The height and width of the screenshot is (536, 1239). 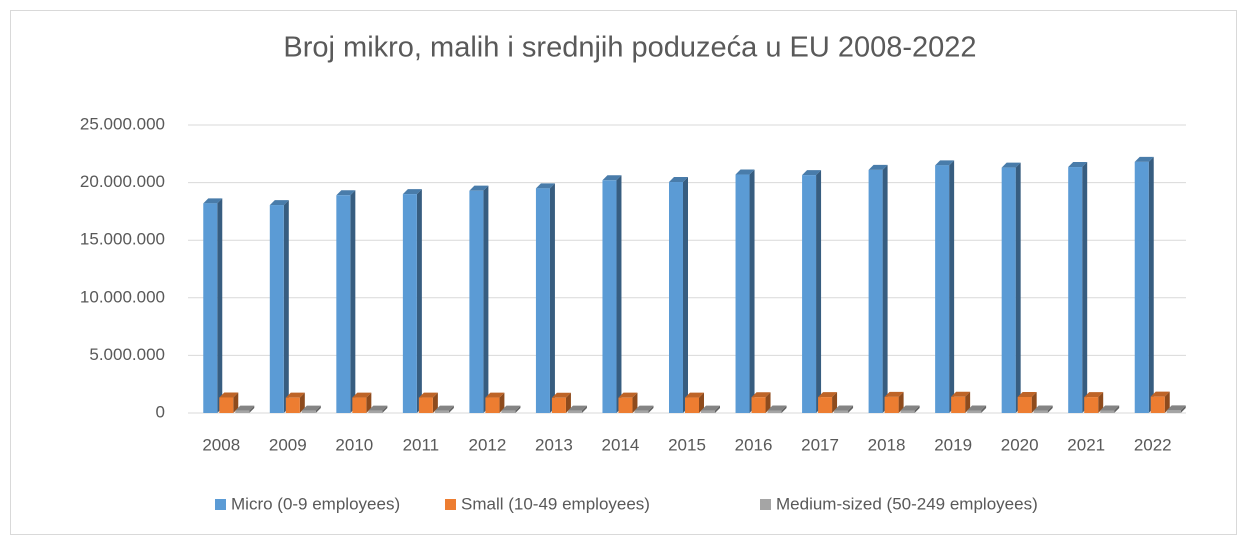 I want to click on x-tick-label: 2012, so click(x=487, y=444).